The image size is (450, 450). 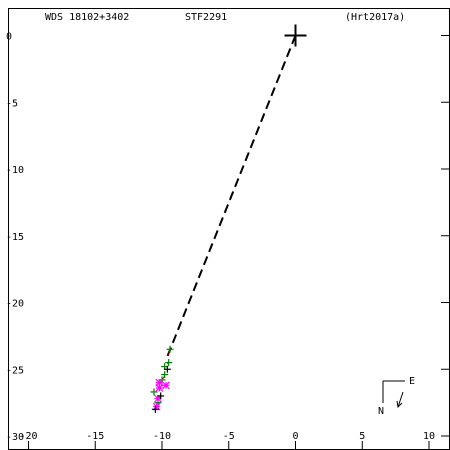 I want to click on compass-arrow-head, so click(x=399, y=404).